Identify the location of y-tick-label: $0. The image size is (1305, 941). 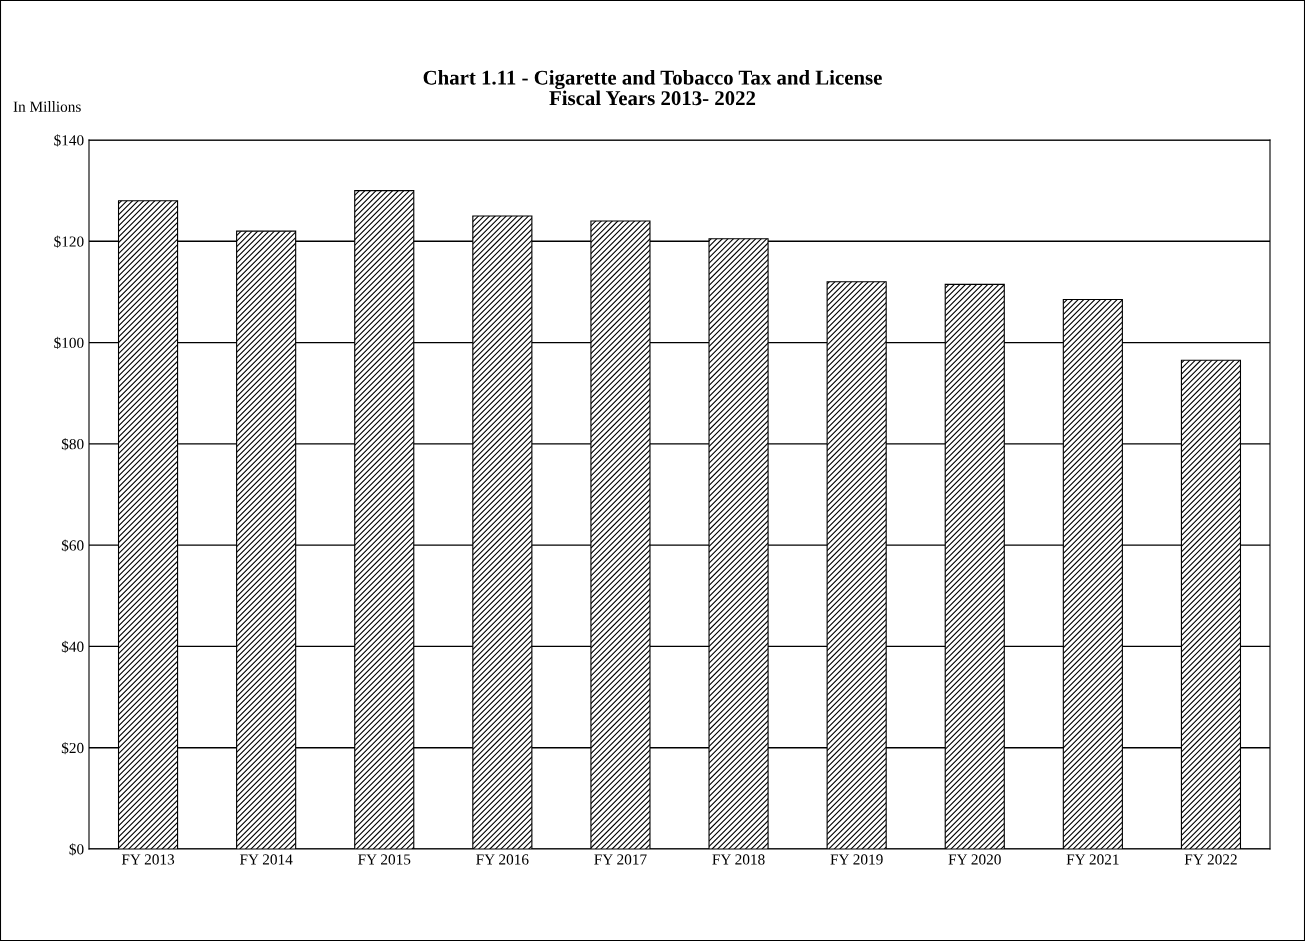
(76, 849).